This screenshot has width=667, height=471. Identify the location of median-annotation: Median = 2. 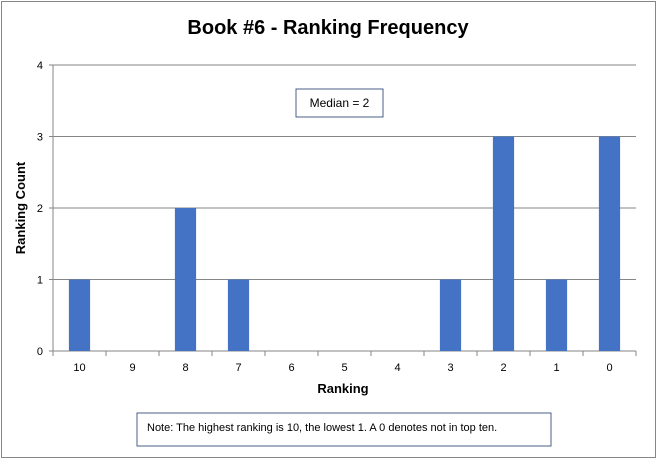
(339, 103).